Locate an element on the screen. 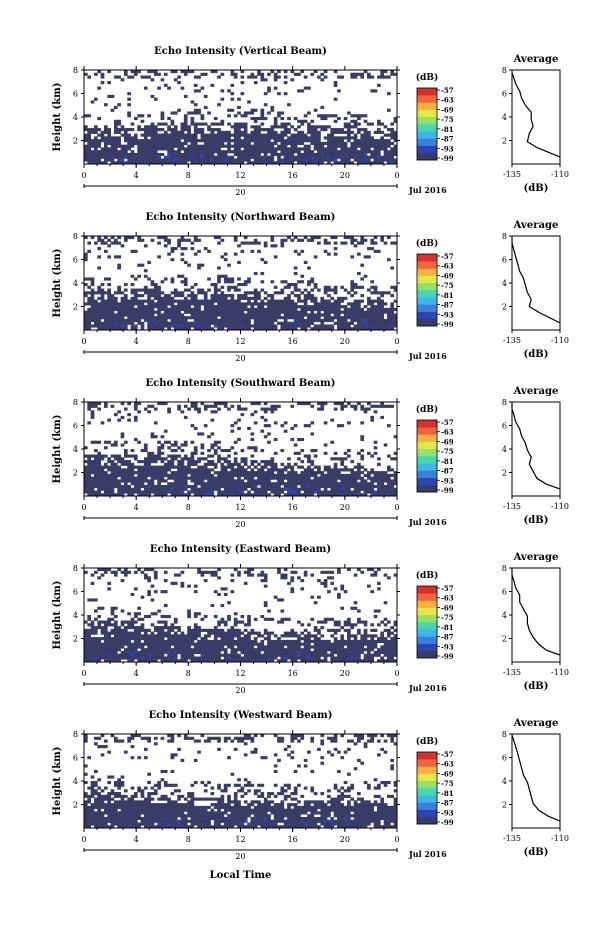 This screenshot has width=612, height=929. colorbar-segment is located at coordinates (427, 438).